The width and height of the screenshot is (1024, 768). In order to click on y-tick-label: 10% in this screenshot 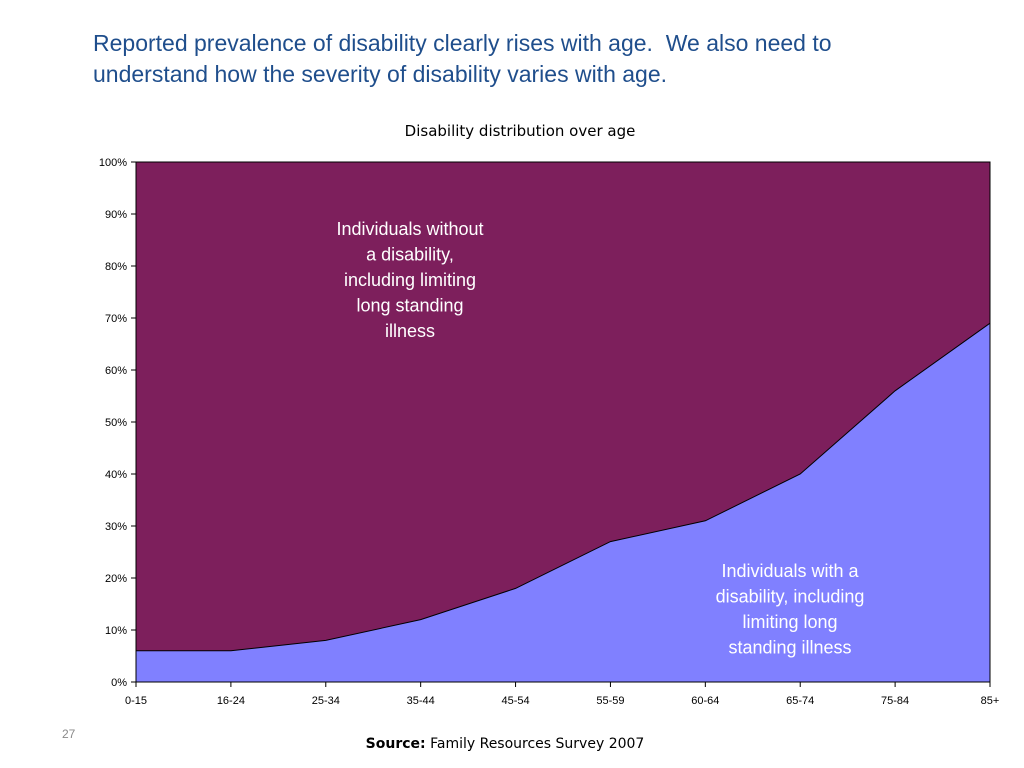, I will do `click(116, 631)`.